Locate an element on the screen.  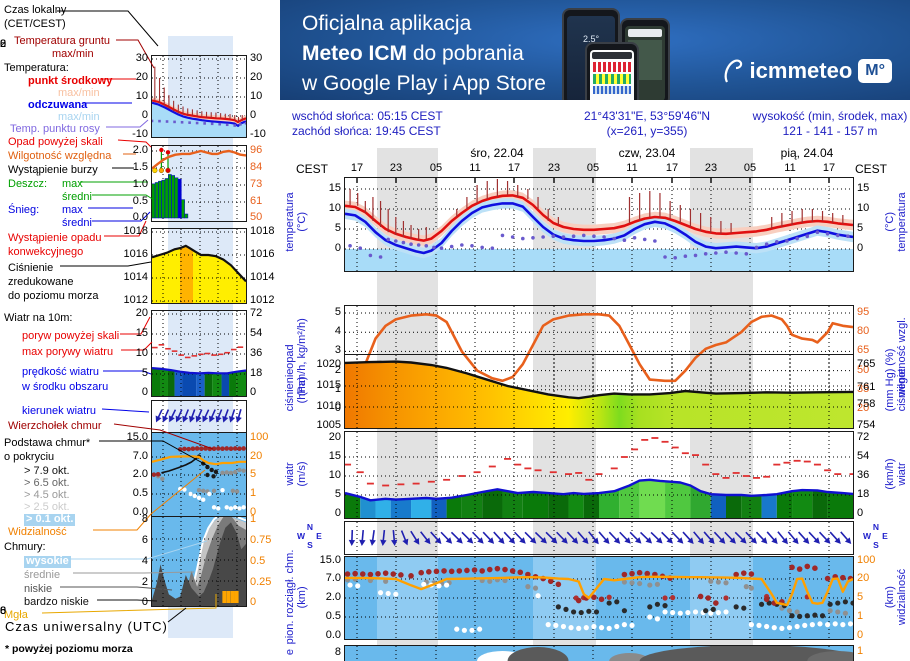
altitude-label: wysokość (min, środek, max) is located at coordinates (830, 116).